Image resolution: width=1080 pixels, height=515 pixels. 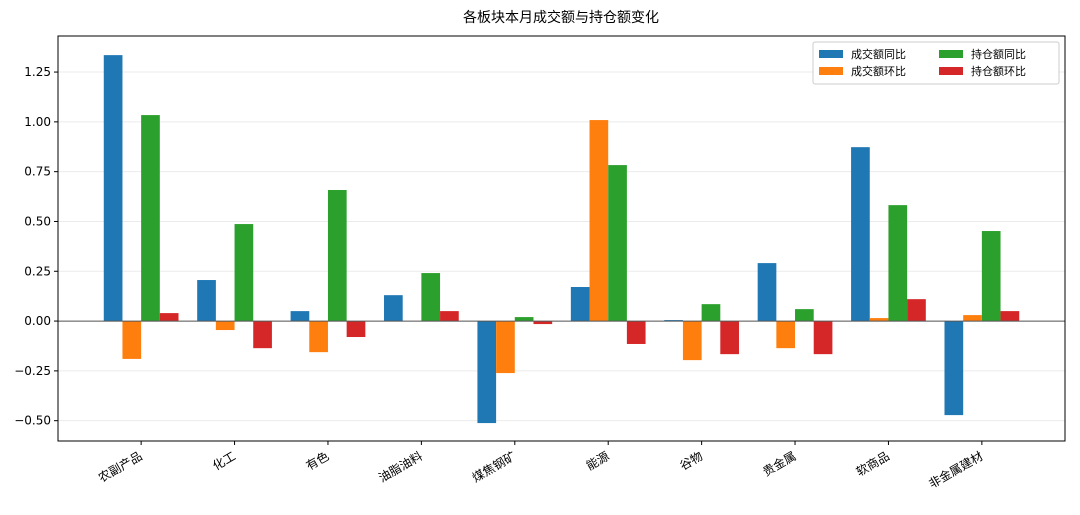 What do you see at coordinates (37, 221) in the screenshot?
I see `y-tick-label: 0.50` at bounding box center [37, 221].